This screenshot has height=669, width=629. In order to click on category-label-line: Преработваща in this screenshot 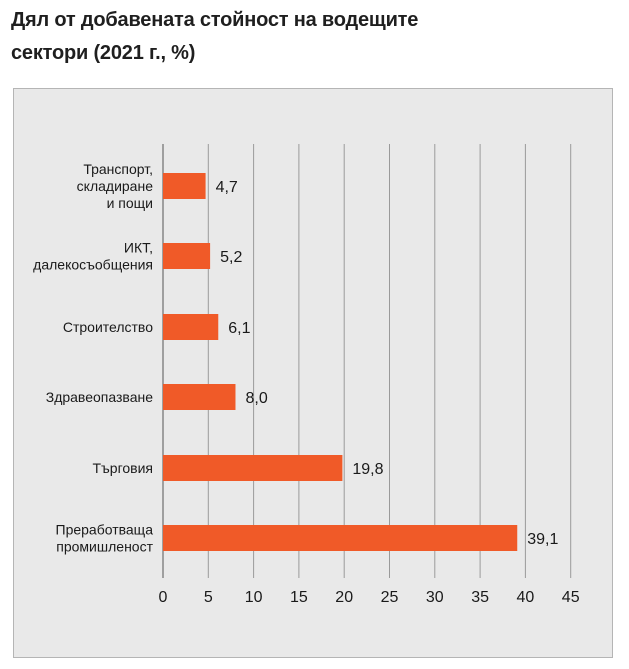, I will do `click(105, 530)`.